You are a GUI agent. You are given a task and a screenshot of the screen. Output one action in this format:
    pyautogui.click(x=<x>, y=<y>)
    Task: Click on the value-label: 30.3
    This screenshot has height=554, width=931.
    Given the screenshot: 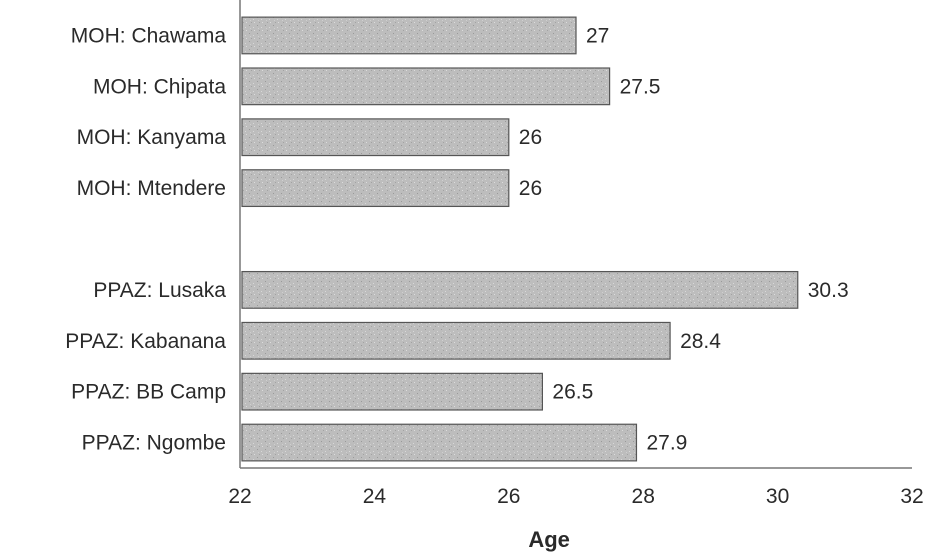 What is the action you would take?
    pyautogui.click(x=828, y=290)
    